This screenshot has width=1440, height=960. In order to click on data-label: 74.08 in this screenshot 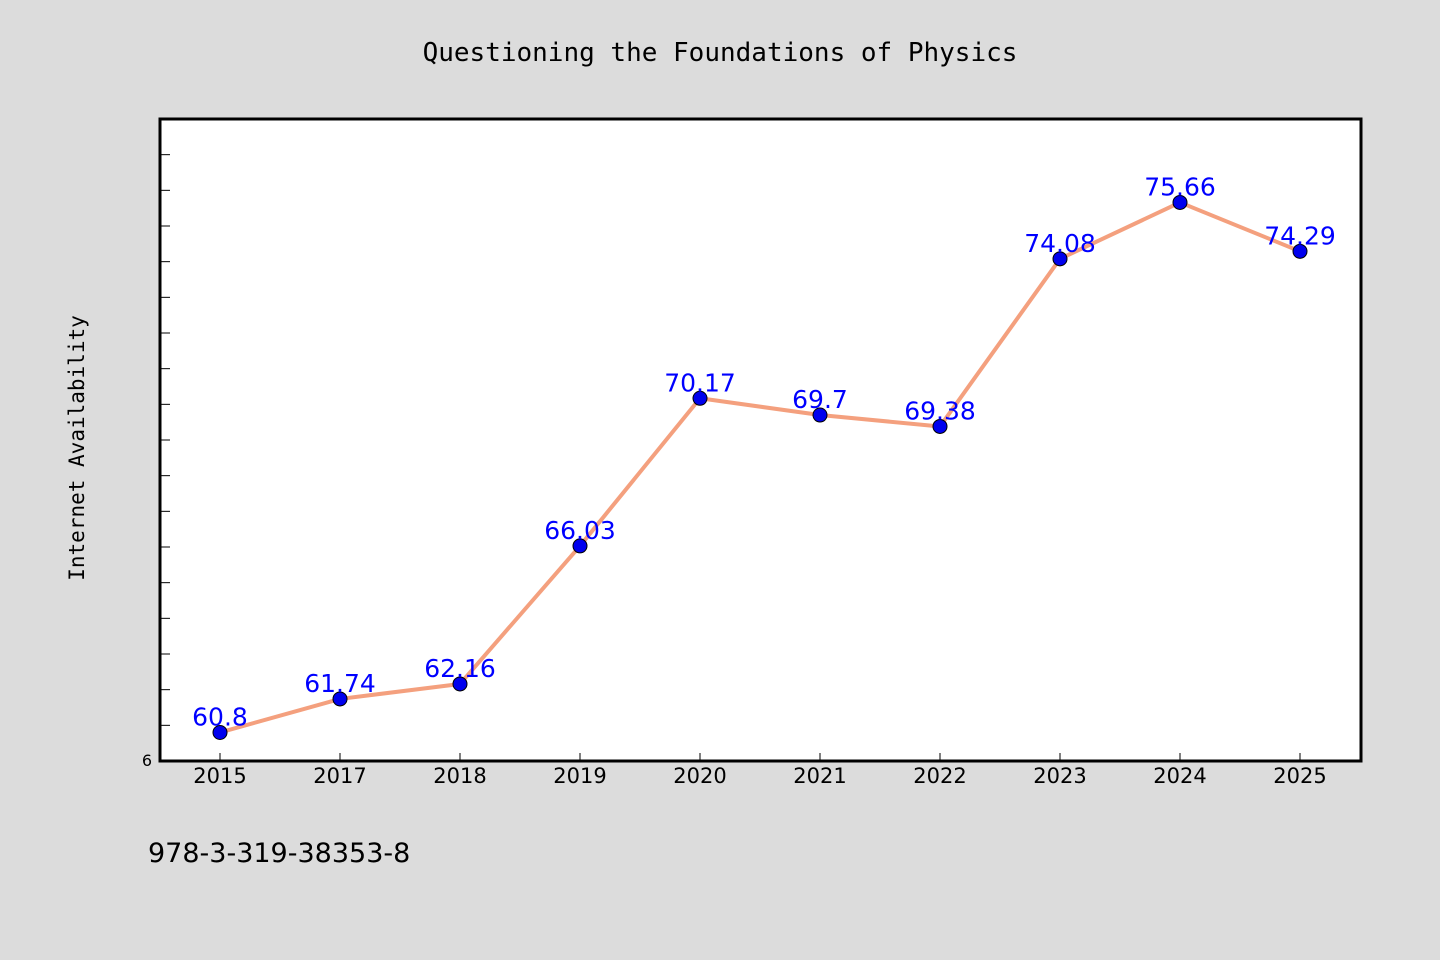, I will do `click(1060, 243)`.